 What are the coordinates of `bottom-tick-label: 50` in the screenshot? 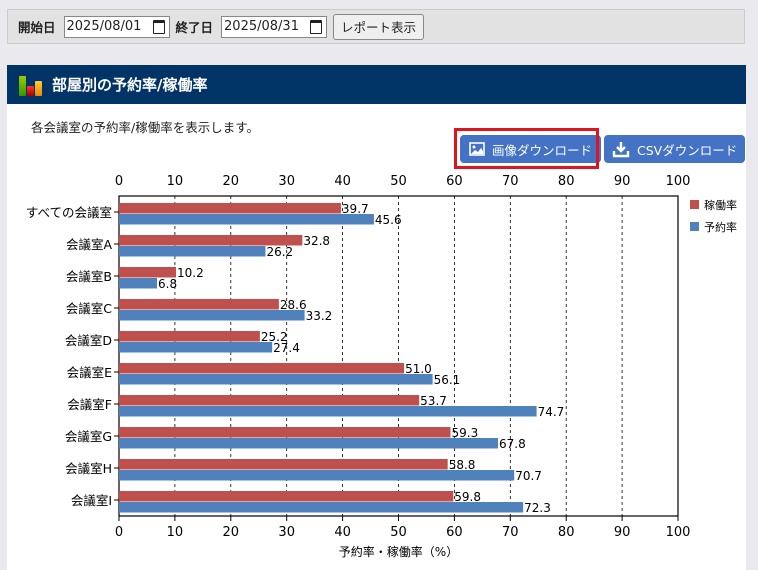 It's located at (398, 532).